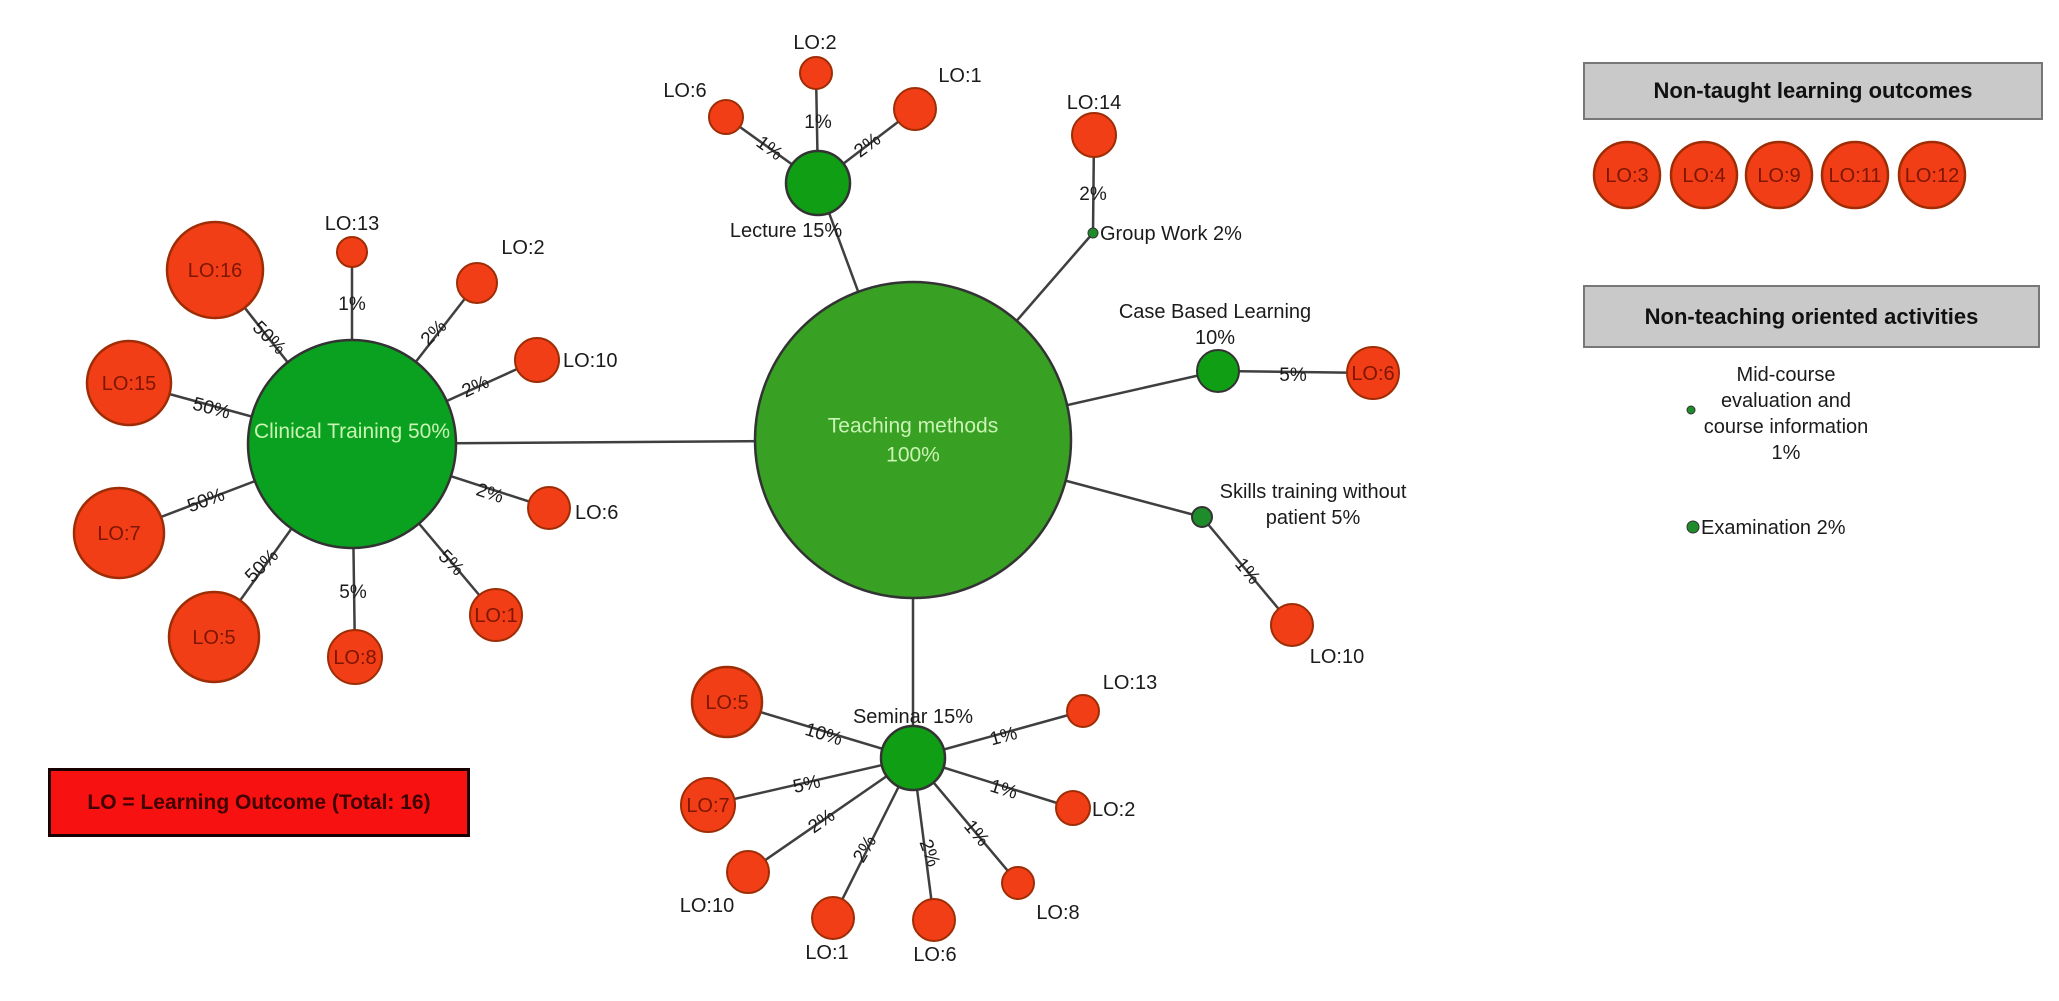 Image resolution: width=2059 pixels, height=1001 pixels. What do you see at coordinates (1811, 316) in the screenshot?
I see `non-teaching-oriented-activities-header: Non-teaching oriented activities` at bounding box center [1811, 316].